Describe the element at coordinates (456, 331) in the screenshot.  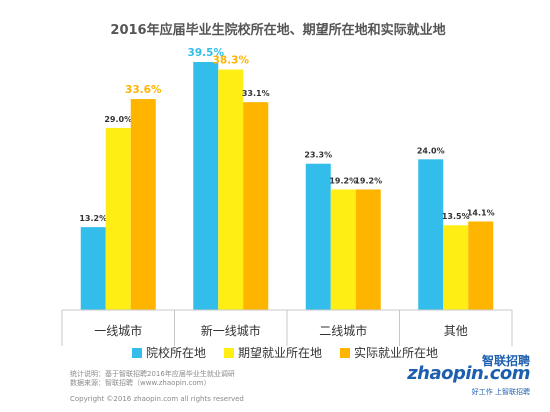
I see `x-tick-label-4: 其他` at that location.